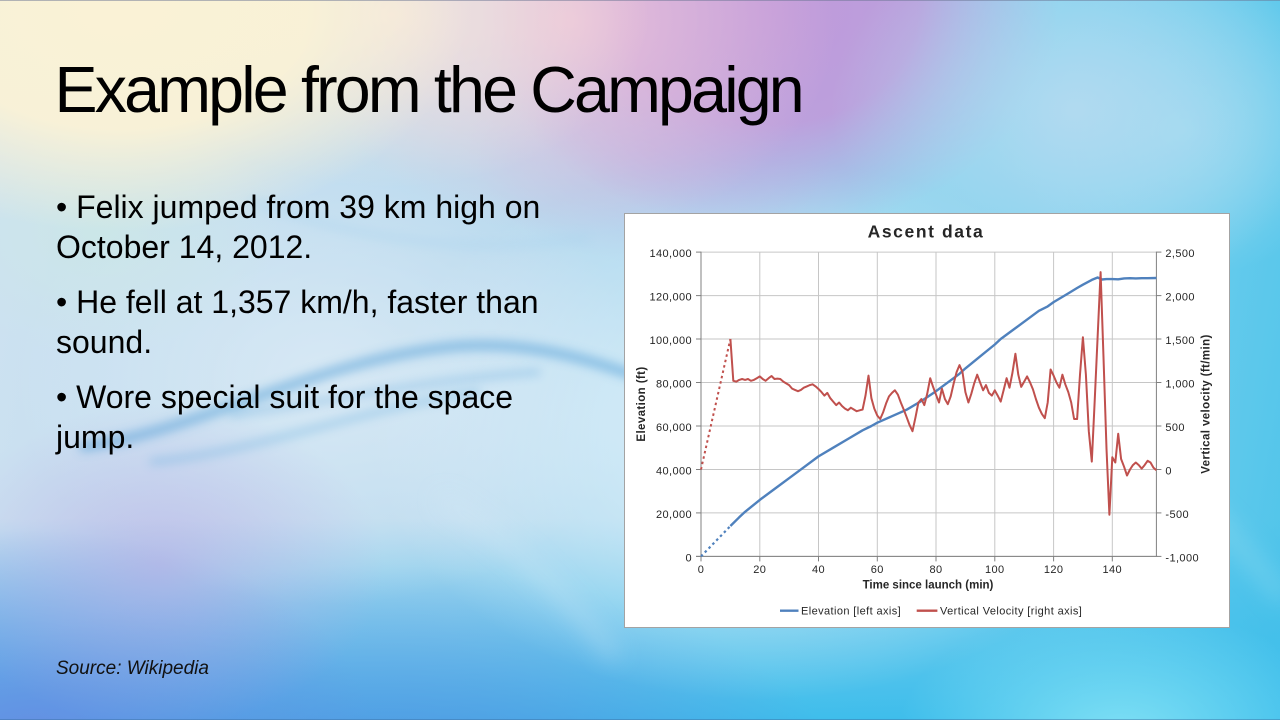  What do you see at coordinates (1182, 558) in the screenshot?
I see `svg-text: -1,000` at bounding box center [1182, 558].